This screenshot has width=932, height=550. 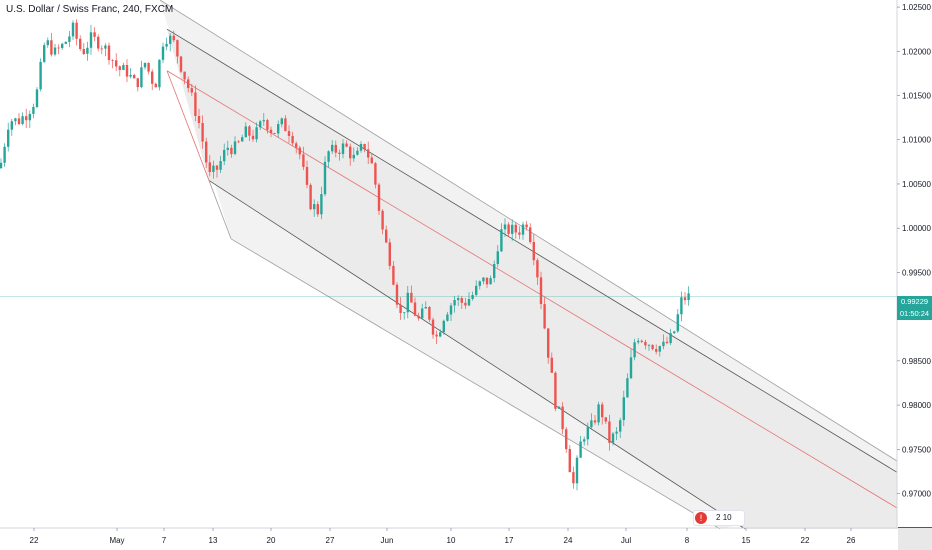 I want to click on pitchfork-base-line, so click(x=220, y=209).